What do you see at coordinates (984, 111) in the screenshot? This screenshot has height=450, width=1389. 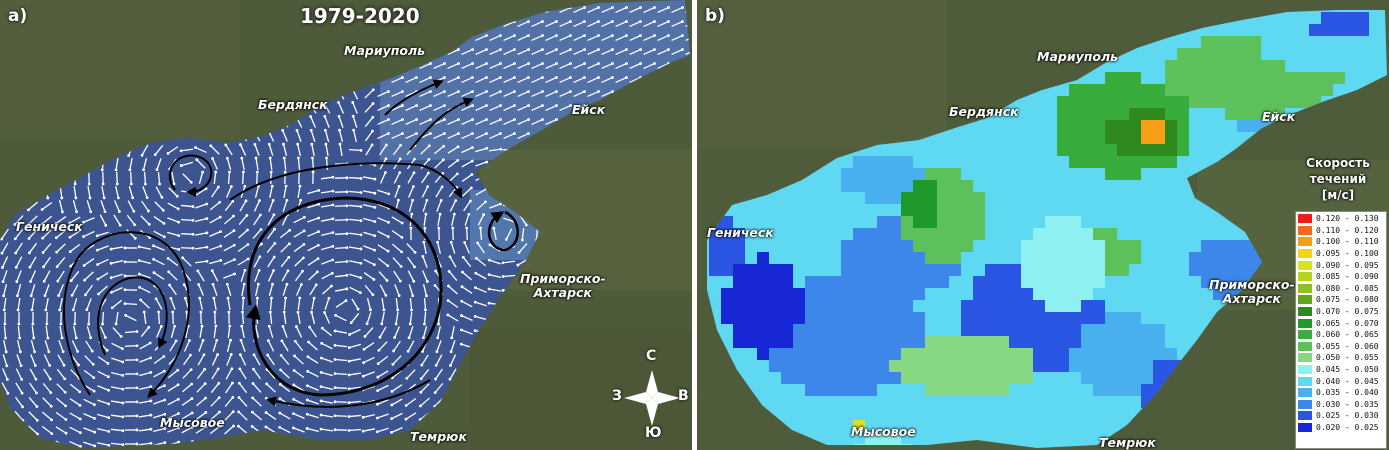 I see `city-berdyansk-b: Бердянск` at bounding box center [984, 111].